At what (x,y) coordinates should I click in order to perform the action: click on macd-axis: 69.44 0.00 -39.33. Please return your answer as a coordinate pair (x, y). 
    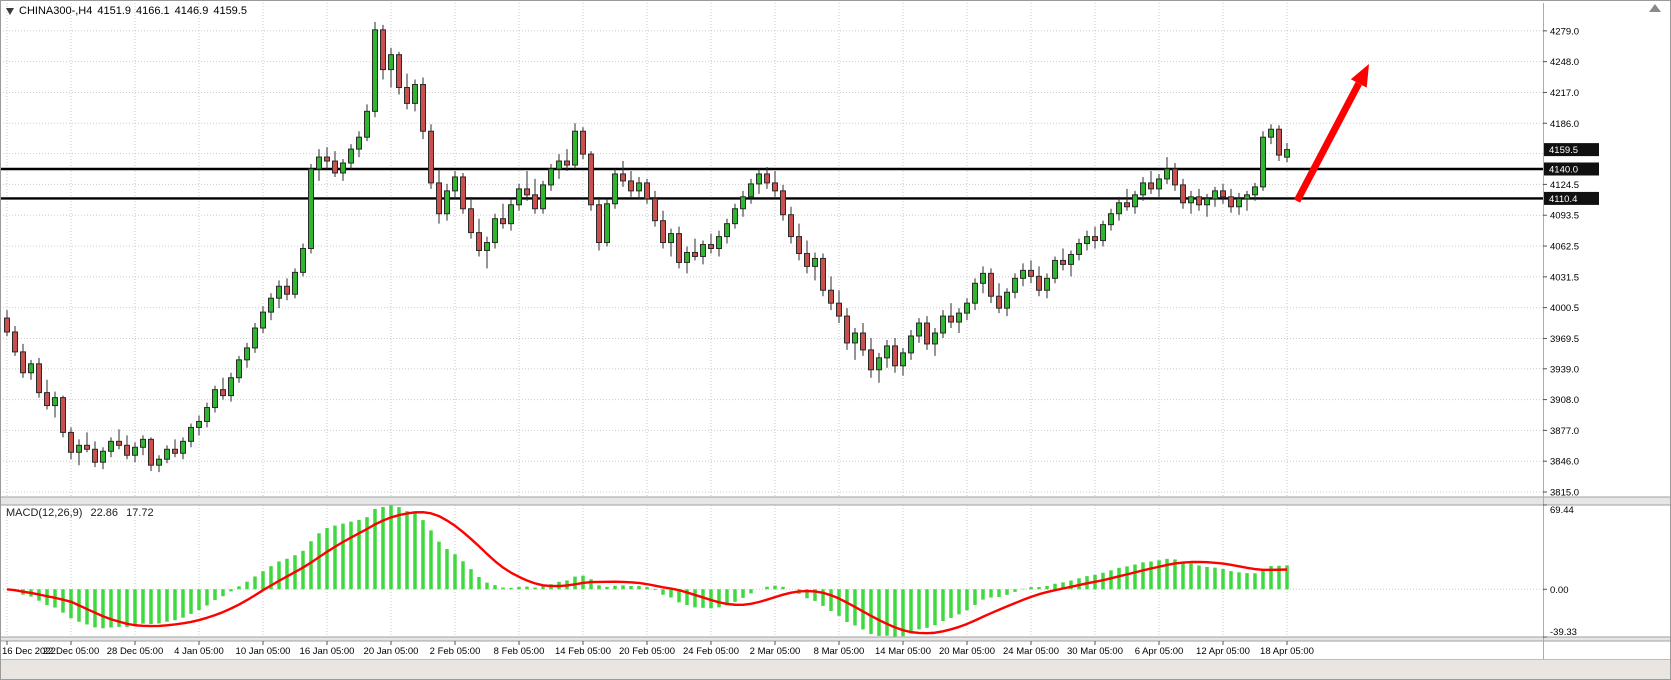
    Looking at the image, I should click on (1560, 571).